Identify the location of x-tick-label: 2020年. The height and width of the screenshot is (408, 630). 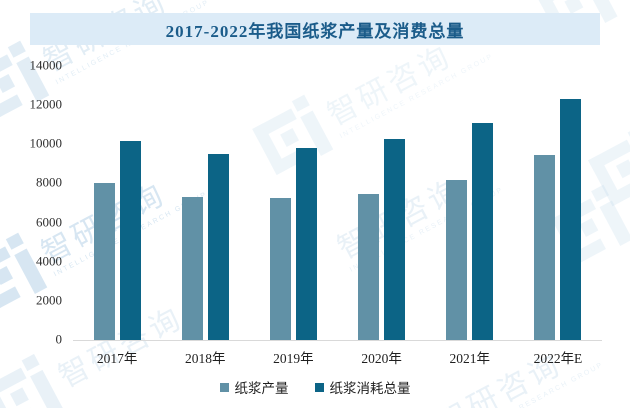
(381, 358).